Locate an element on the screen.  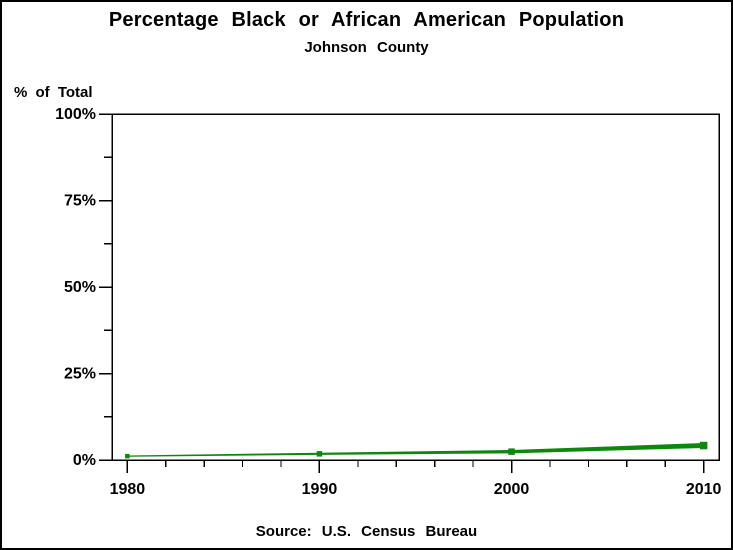
source-note: Source: U.S. Census Bureau is located at coordinates (366, 531).